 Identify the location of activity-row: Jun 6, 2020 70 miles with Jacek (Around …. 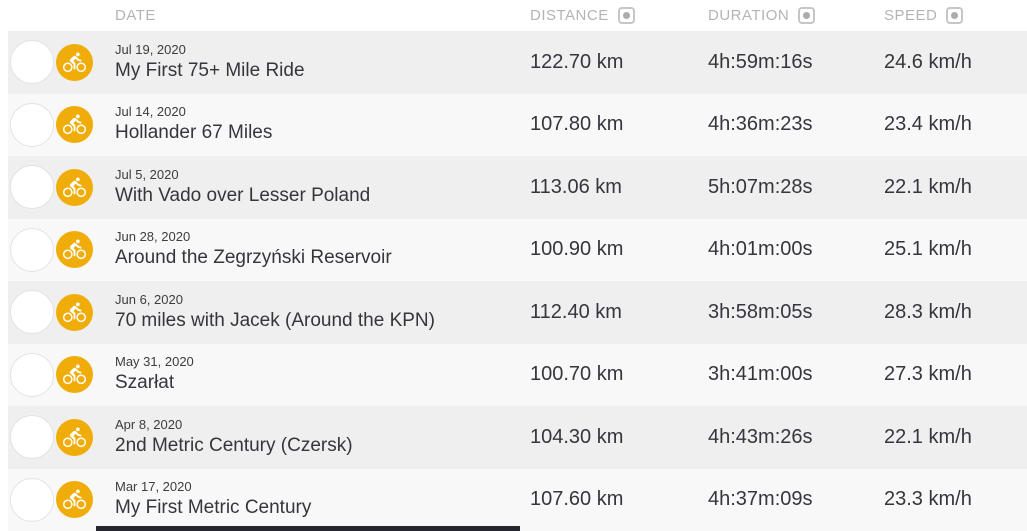
(517, 312).